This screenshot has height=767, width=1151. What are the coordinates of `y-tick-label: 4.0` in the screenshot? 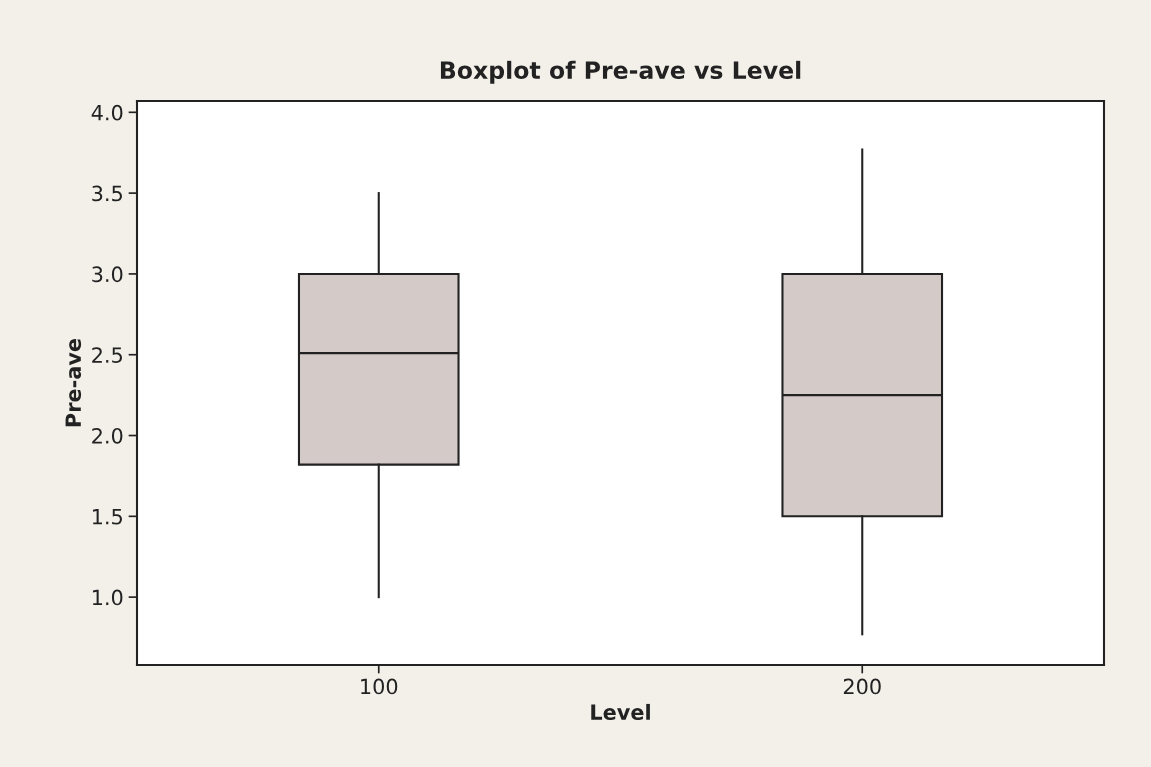 It's located at (107, 112).